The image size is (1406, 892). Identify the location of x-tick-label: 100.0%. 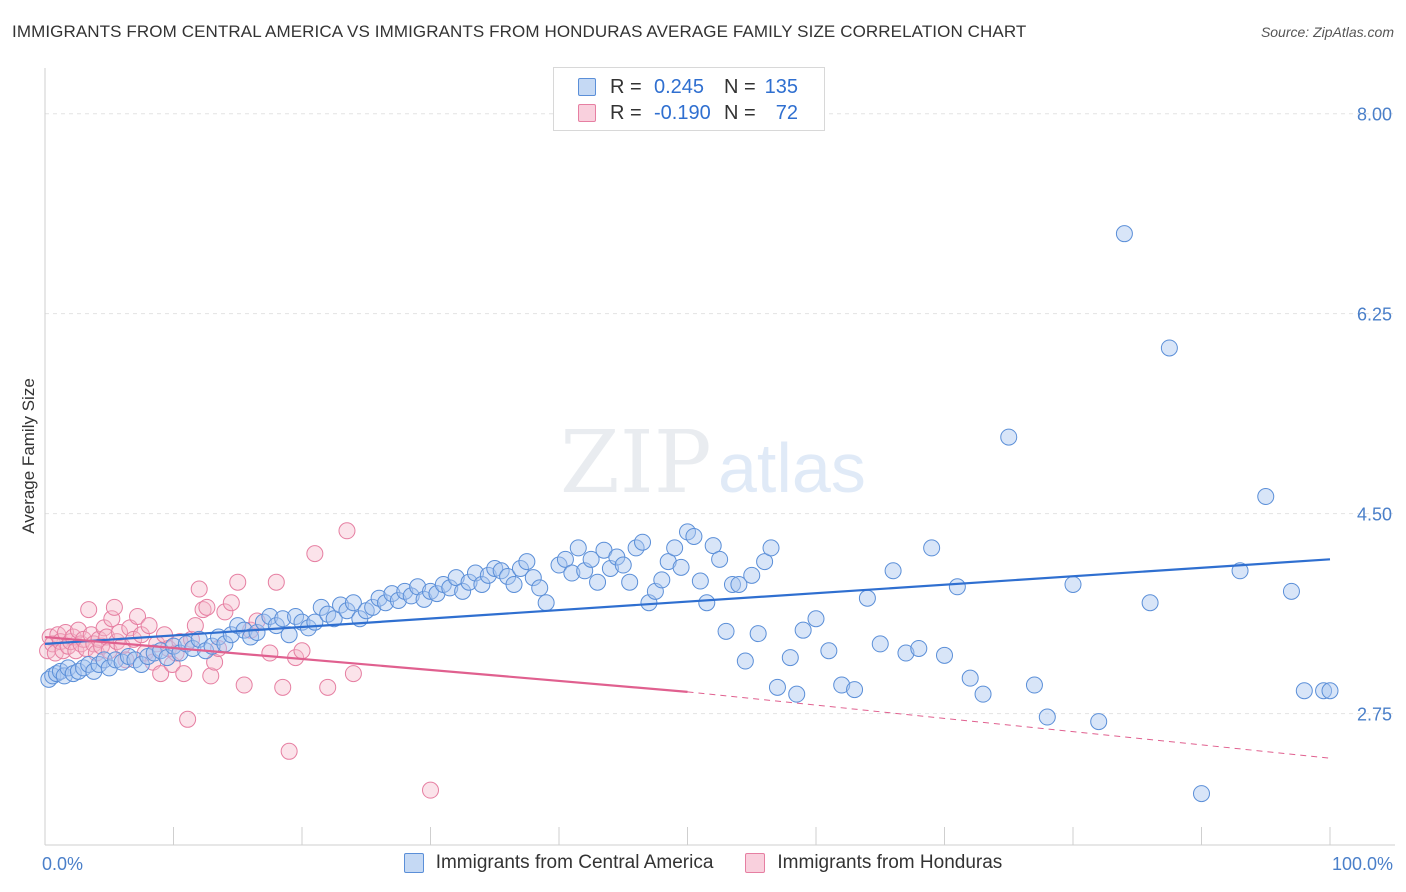
(1362, 864).